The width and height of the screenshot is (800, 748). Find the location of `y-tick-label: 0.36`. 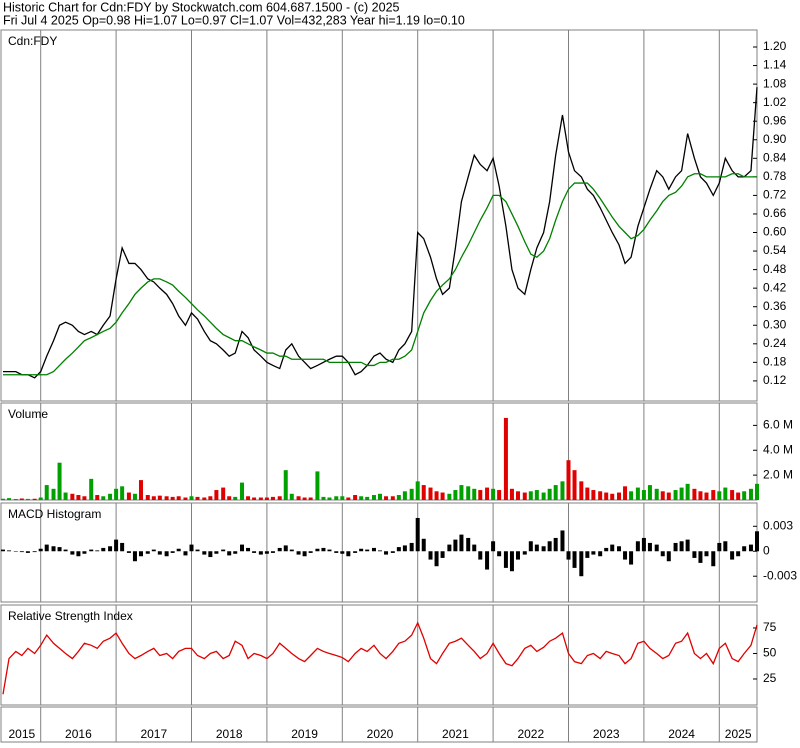

y-tick-label: 0.36 is located at coordinates (775, 306).